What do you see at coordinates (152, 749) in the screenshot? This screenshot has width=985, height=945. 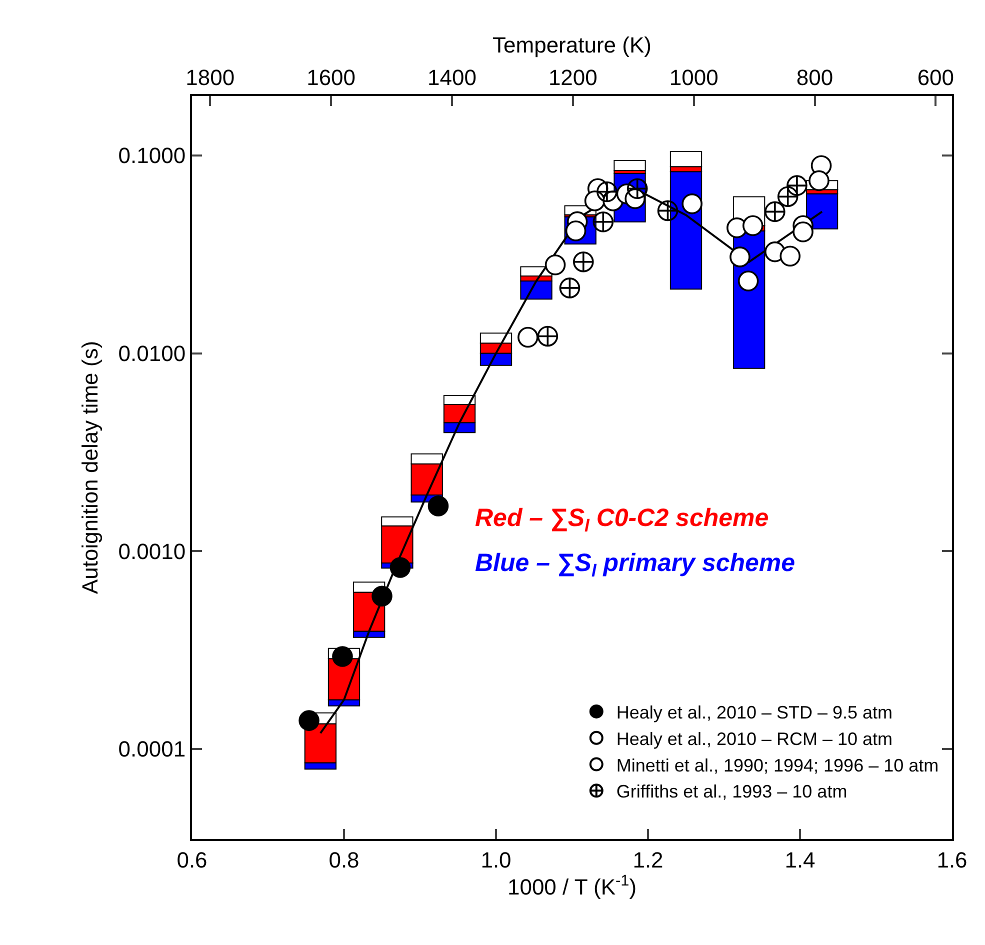 I see `y-tick-label: 0.0001` at bounding box center [152, 749].